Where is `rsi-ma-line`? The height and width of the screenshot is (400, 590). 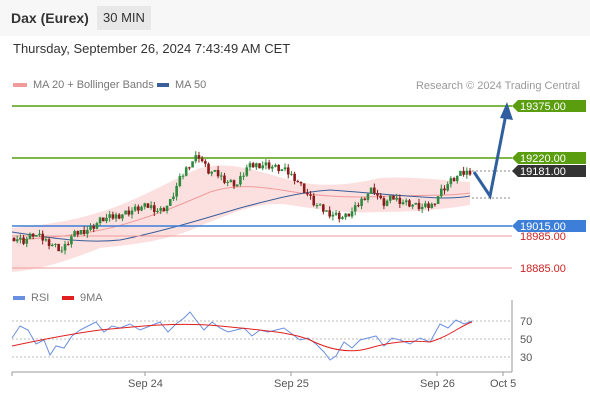
rsi-ma-line is located at coordinates (242, 336).